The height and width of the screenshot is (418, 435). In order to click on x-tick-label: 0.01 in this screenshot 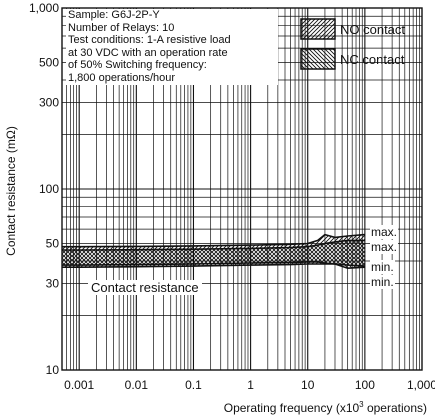, I will do `click(137, 385)`.